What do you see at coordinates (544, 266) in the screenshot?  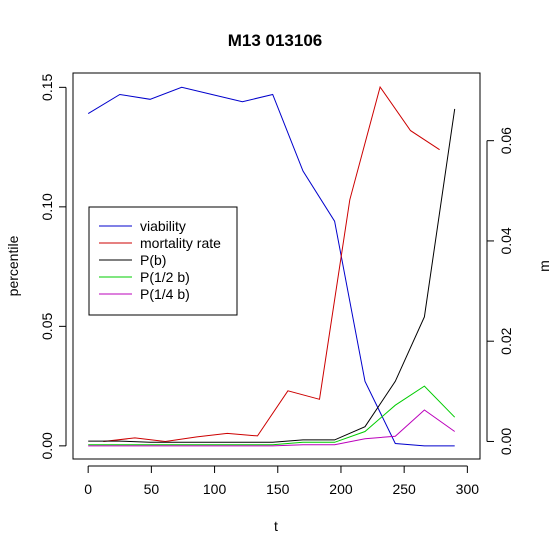 I see `y-axis-right-label: m` at bounding box center [544, 266].